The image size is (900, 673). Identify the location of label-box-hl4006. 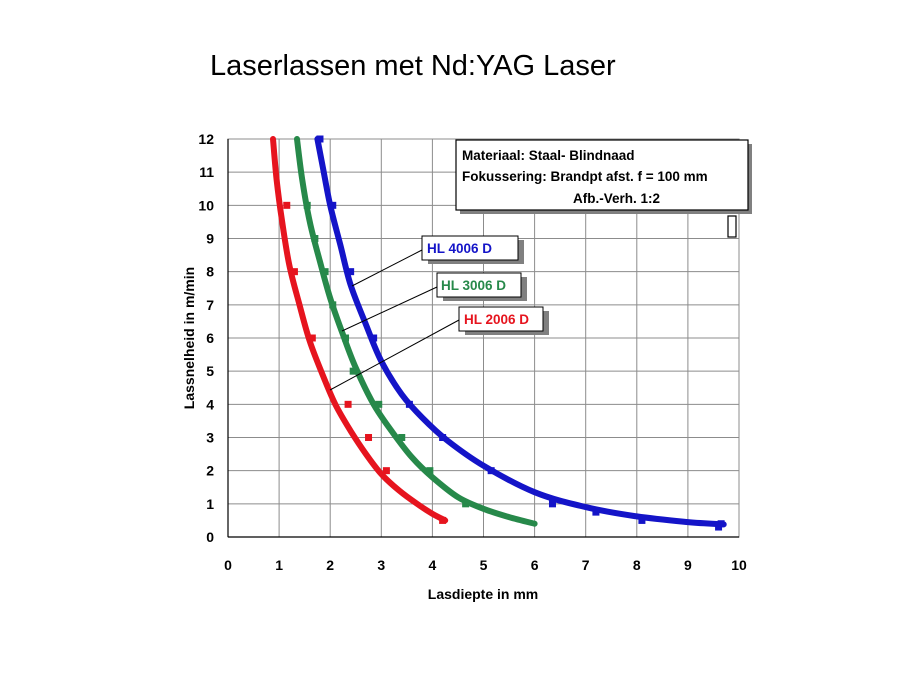
(470, 248).